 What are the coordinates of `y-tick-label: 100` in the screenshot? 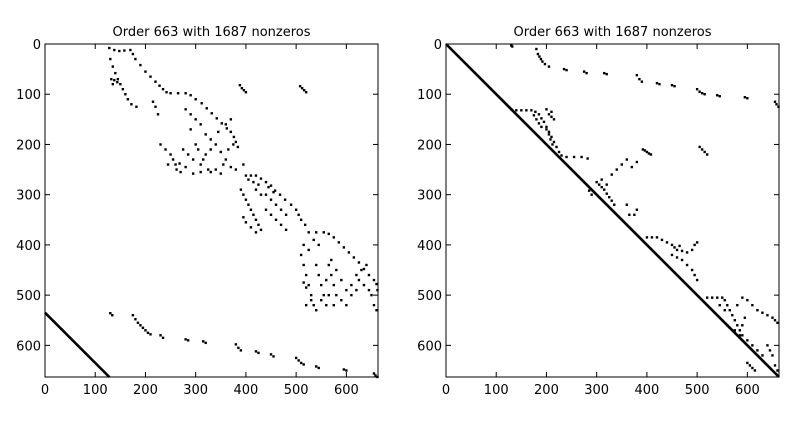 It's located at (28, 95).